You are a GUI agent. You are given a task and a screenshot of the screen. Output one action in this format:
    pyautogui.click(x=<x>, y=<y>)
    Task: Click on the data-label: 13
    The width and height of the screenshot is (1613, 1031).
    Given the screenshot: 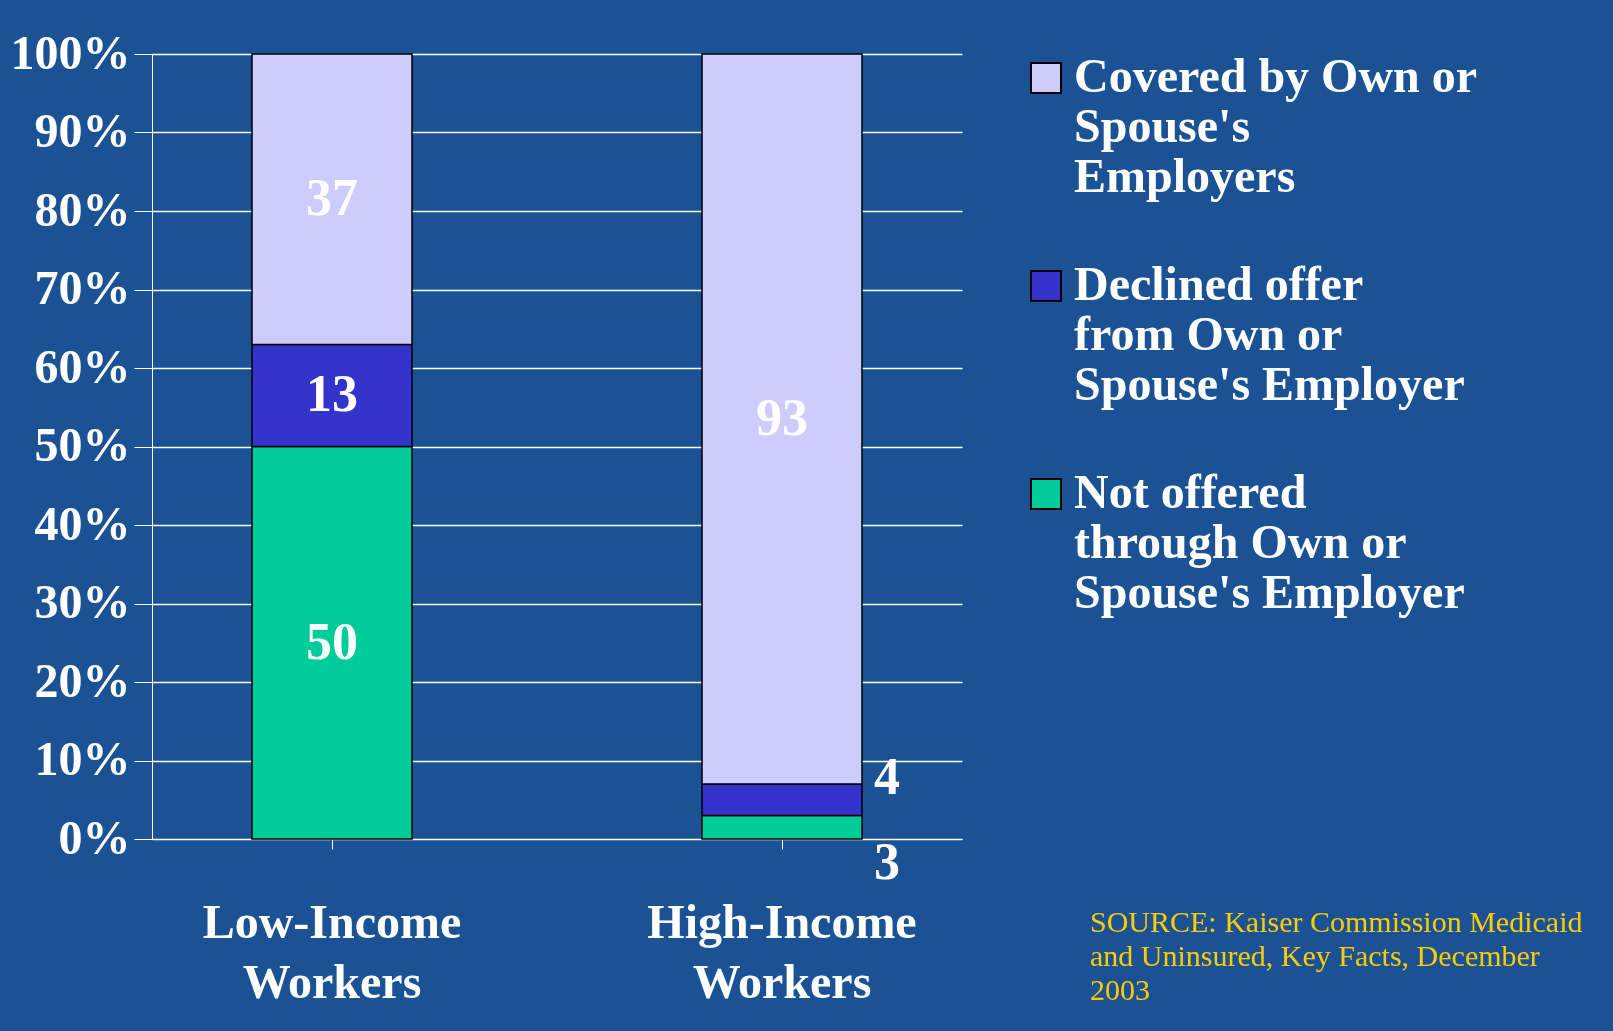 What is the action you would take?
    pyautogui.click(x=332, y=394)
    